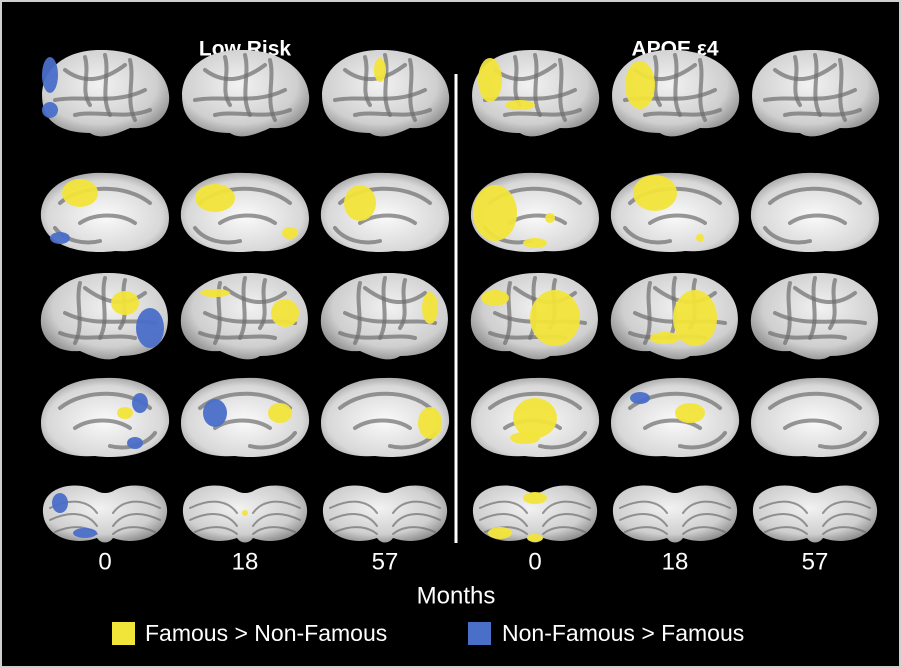 The width and height of the screenshot is (901, 668). What do you see at coordinates (385, 561) in the screenshot?
I see `month-label: 57` at bounding box center [385, 561].